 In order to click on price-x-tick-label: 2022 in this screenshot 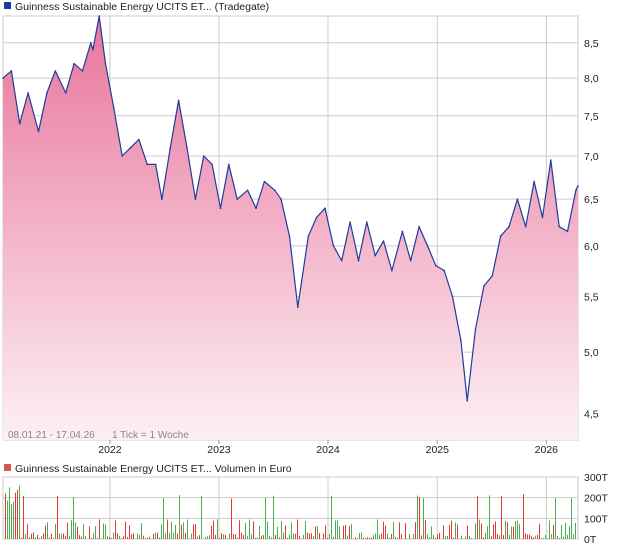, I will do `click(110, 450)`.